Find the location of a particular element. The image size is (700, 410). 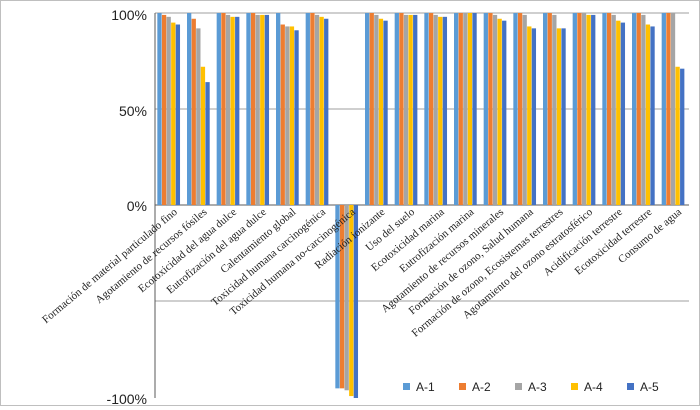

y-tick-label: -100% is located at coordinates (127, 398).